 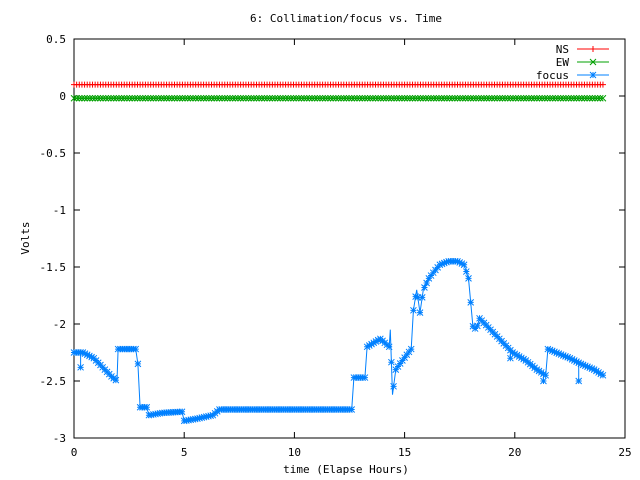 I want to click on y-axis-label: Volts, so click(x=25, y=237).